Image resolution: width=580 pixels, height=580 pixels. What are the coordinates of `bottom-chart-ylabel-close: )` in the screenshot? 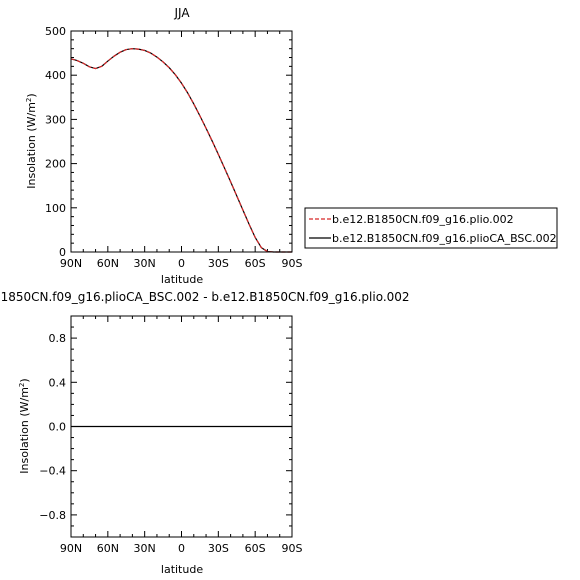 It's located at (24, 380).